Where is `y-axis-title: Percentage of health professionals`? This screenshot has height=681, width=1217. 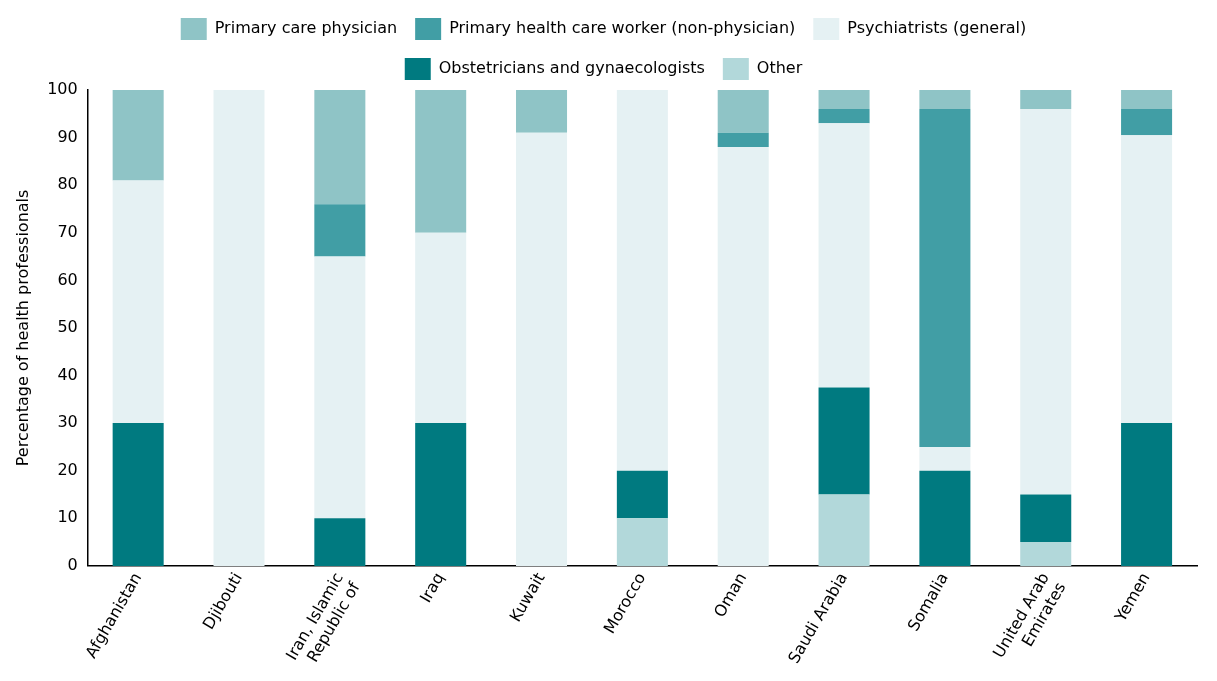
y-axis-title: Percentage of health professionals is located at coordinates (22, 328).